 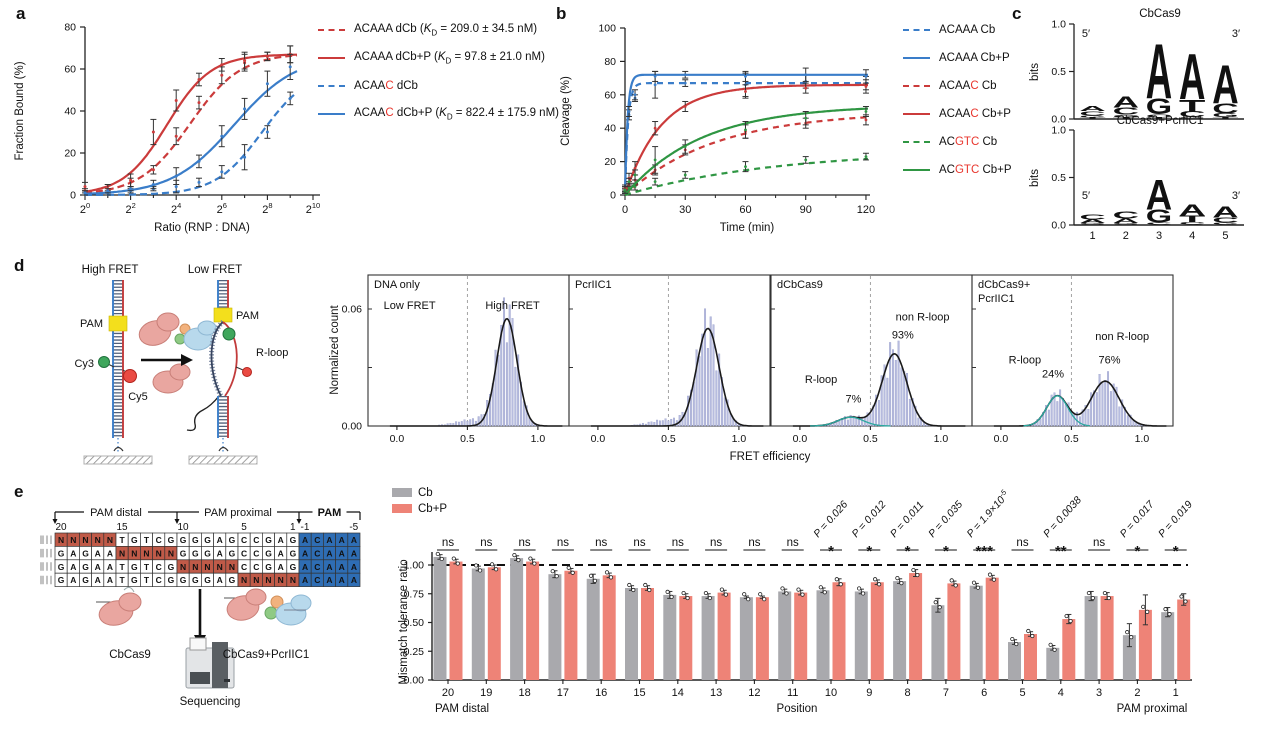 I want to click on svg-text: bits, so click(x=1035, y=72).